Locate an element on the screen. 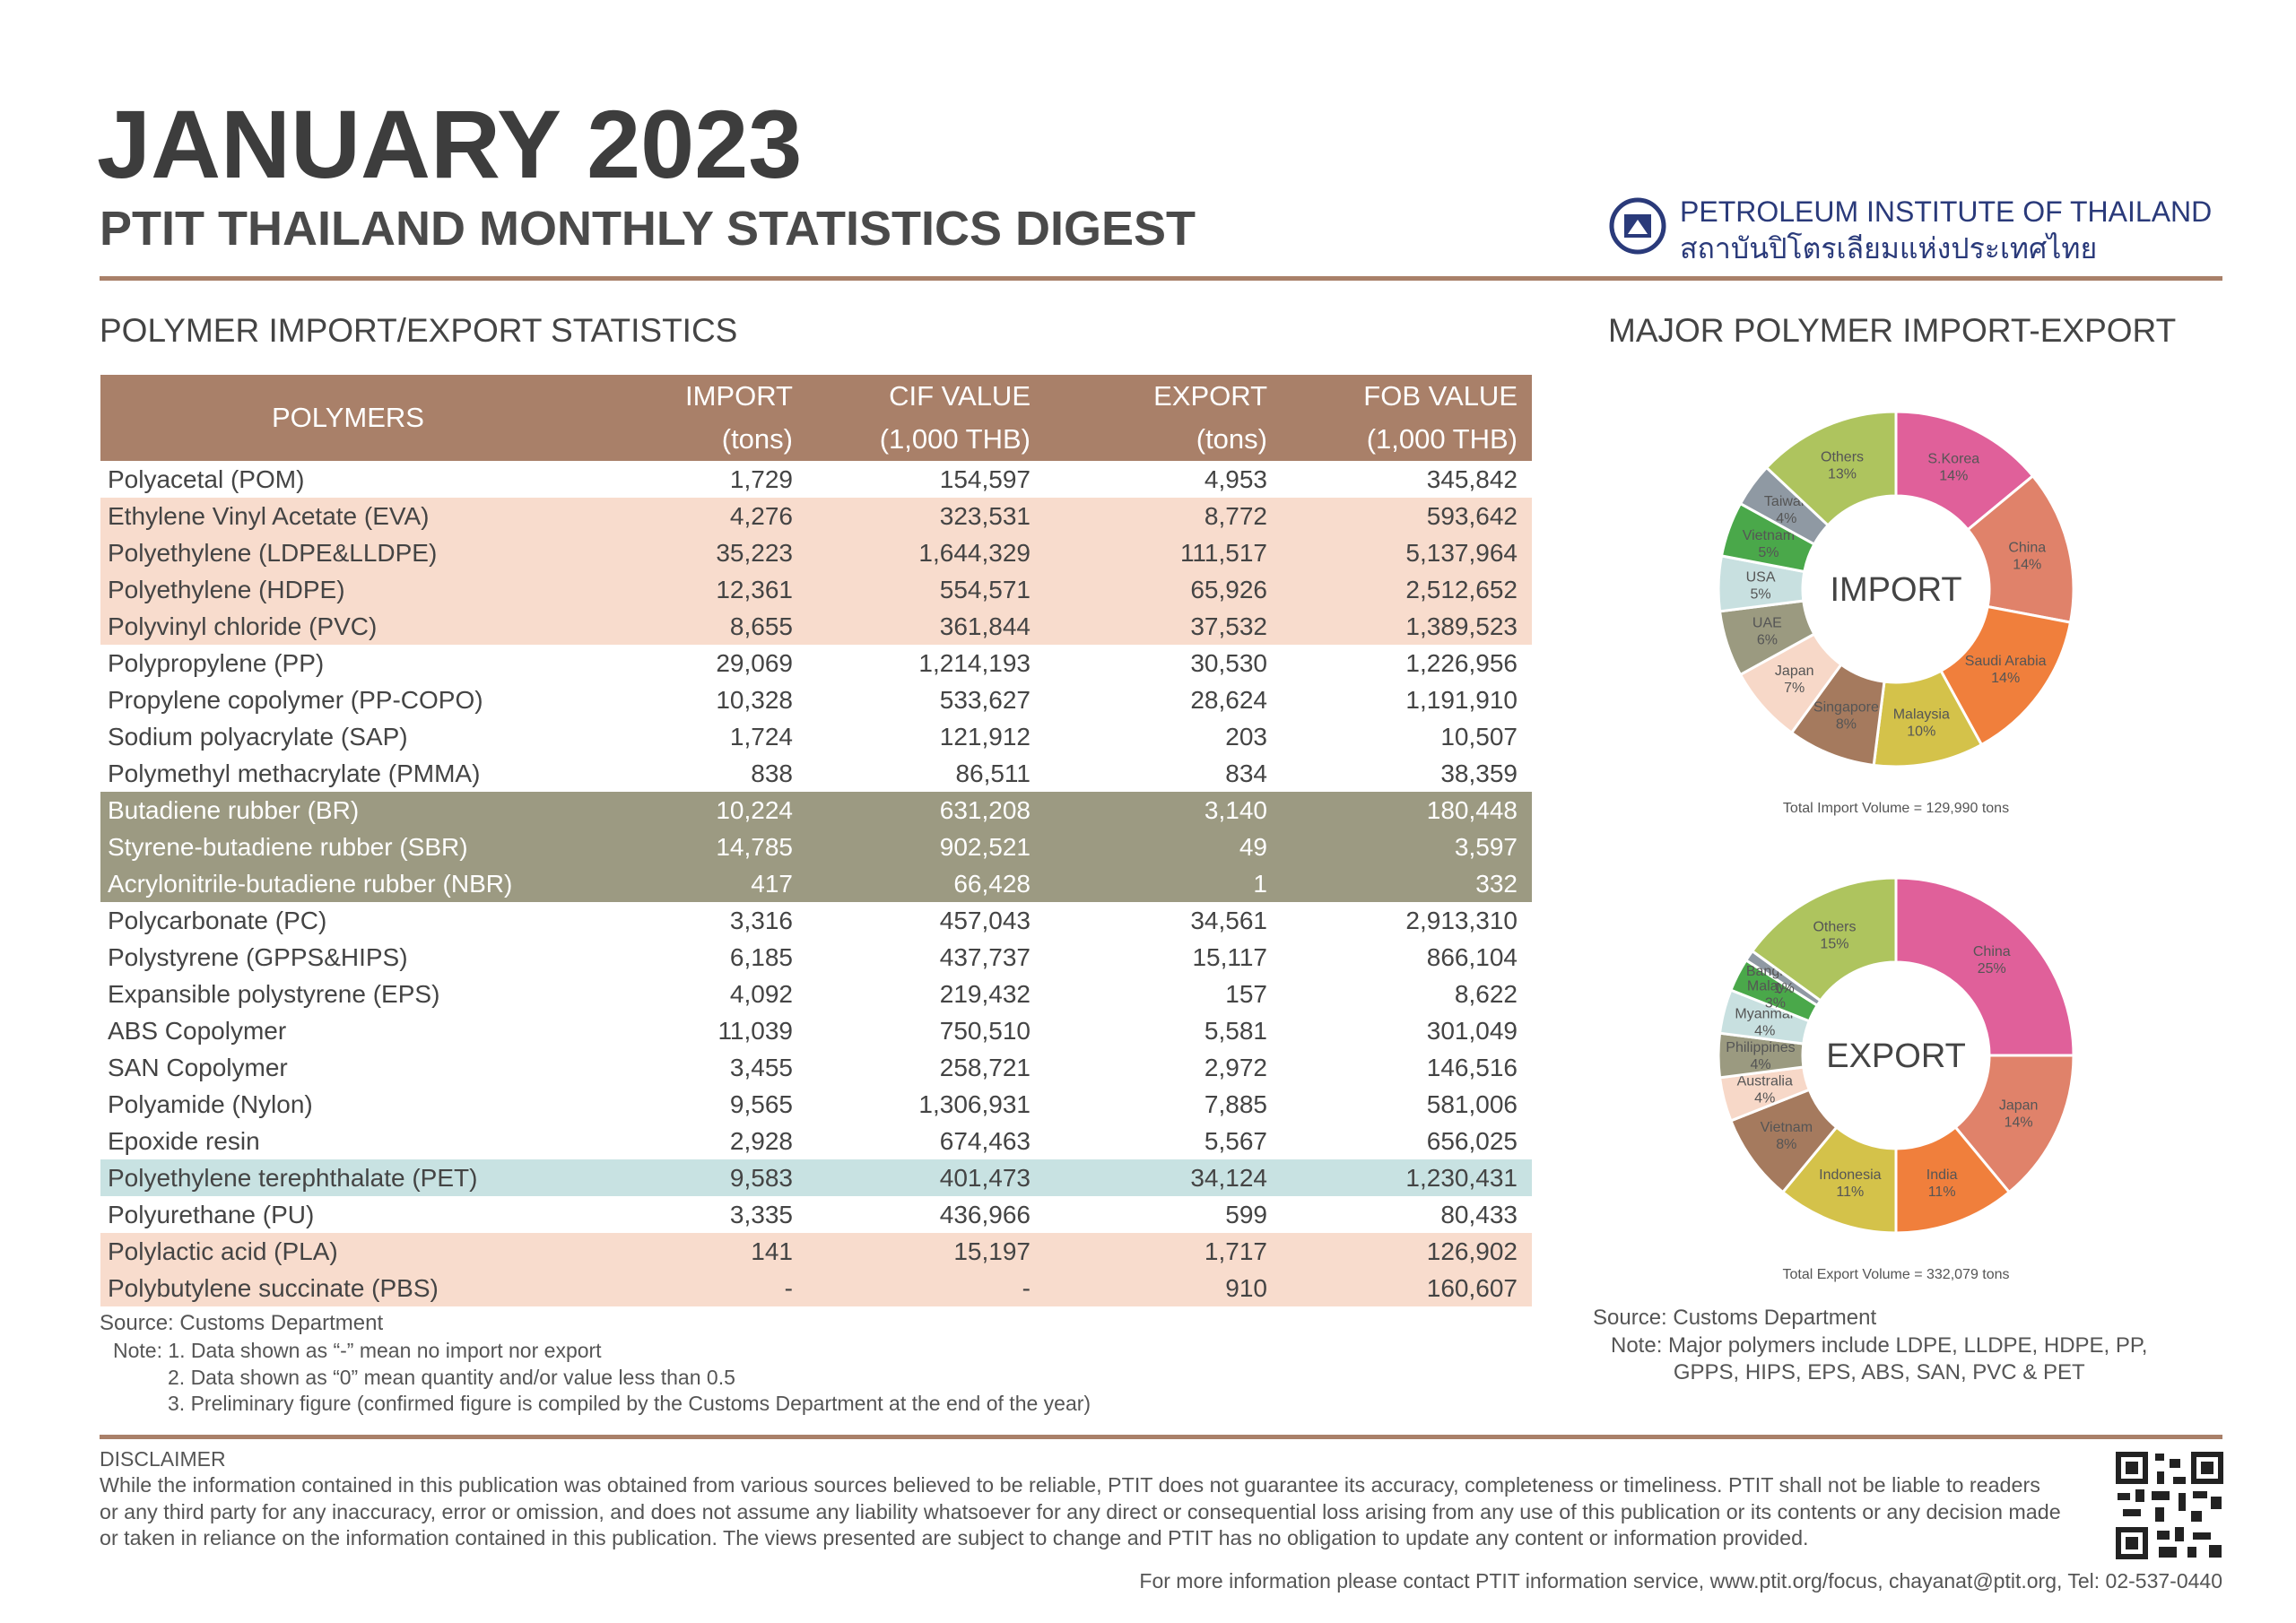 The image size is (2296, 1623). cell-value: 1,717 is located at coordinates (1235, 1251).